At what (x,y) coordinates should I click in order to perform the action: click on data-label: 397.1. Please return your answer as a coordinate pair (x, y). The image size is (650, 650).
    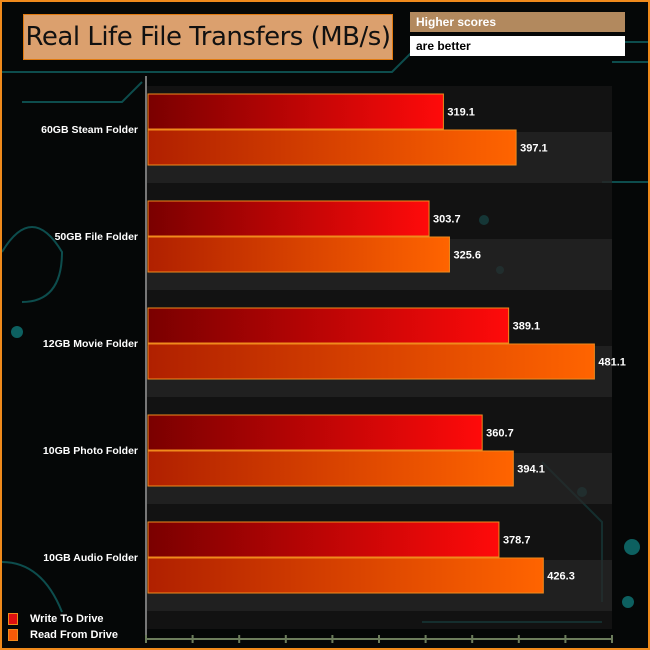
    Looking at the image, I should click on (534, 149).